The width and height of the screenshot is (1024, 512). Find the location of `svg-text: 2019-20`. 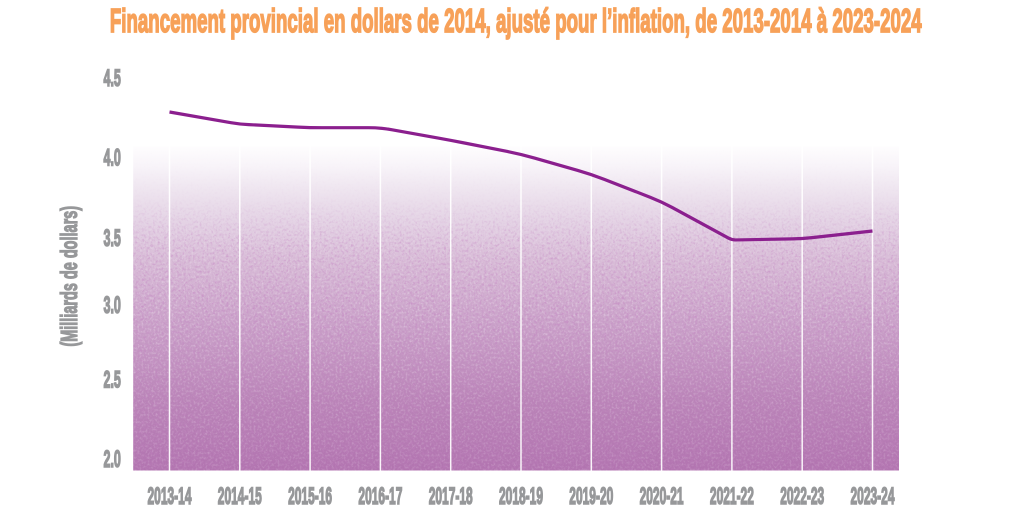

svg-text: 2019-20 is located at coordinates (591, 497).